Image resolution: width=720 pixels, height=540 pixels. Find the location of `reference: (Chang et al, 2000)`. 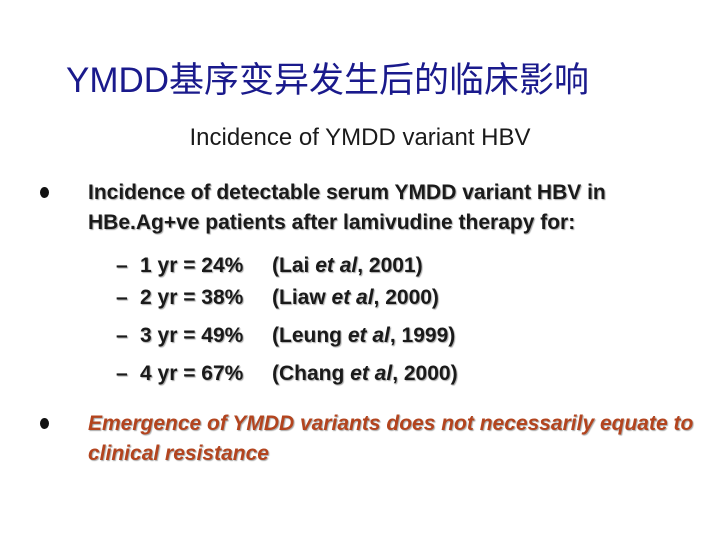

reference: (Chang et al, 2000) is located at coordinates (365, 374).